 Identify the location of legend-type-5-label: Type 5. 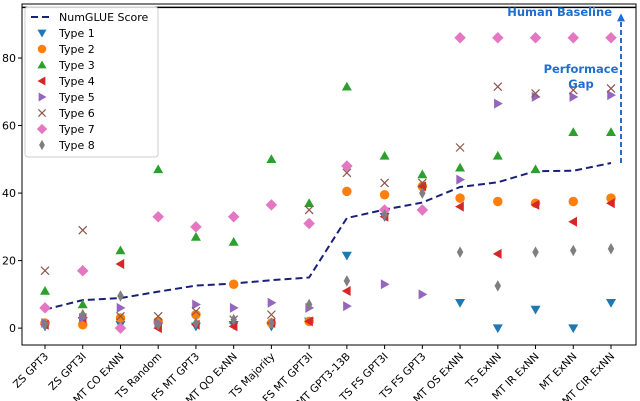
(76, 97).